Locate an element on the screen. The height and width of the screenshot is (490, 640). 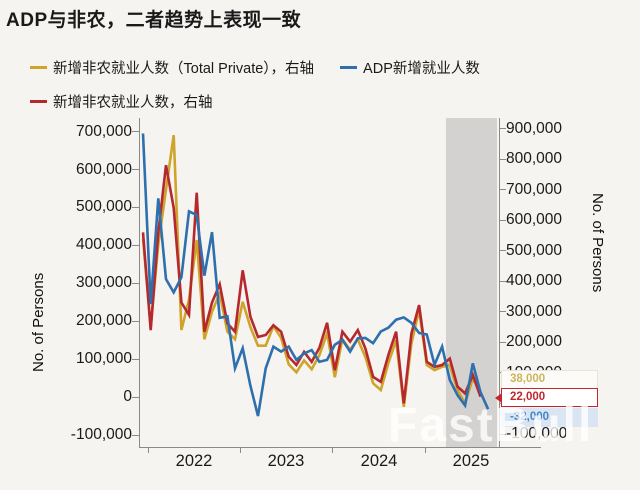
legend-label-total: 新增非农就业人数，右轴 is located at coordinates (133, 103).